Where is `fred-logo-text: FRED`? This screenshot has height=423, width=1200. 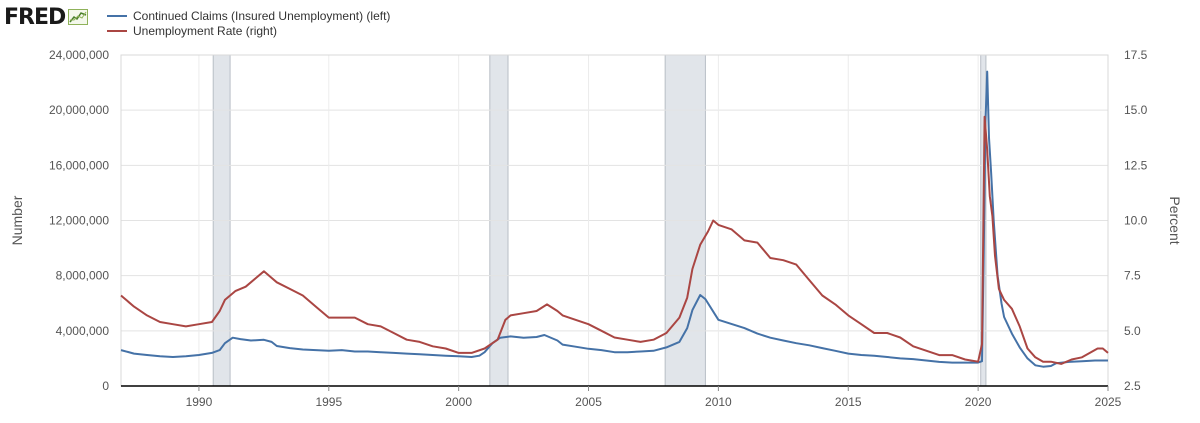
fred-logo-text: FRED is located at coordinates (35, 17).